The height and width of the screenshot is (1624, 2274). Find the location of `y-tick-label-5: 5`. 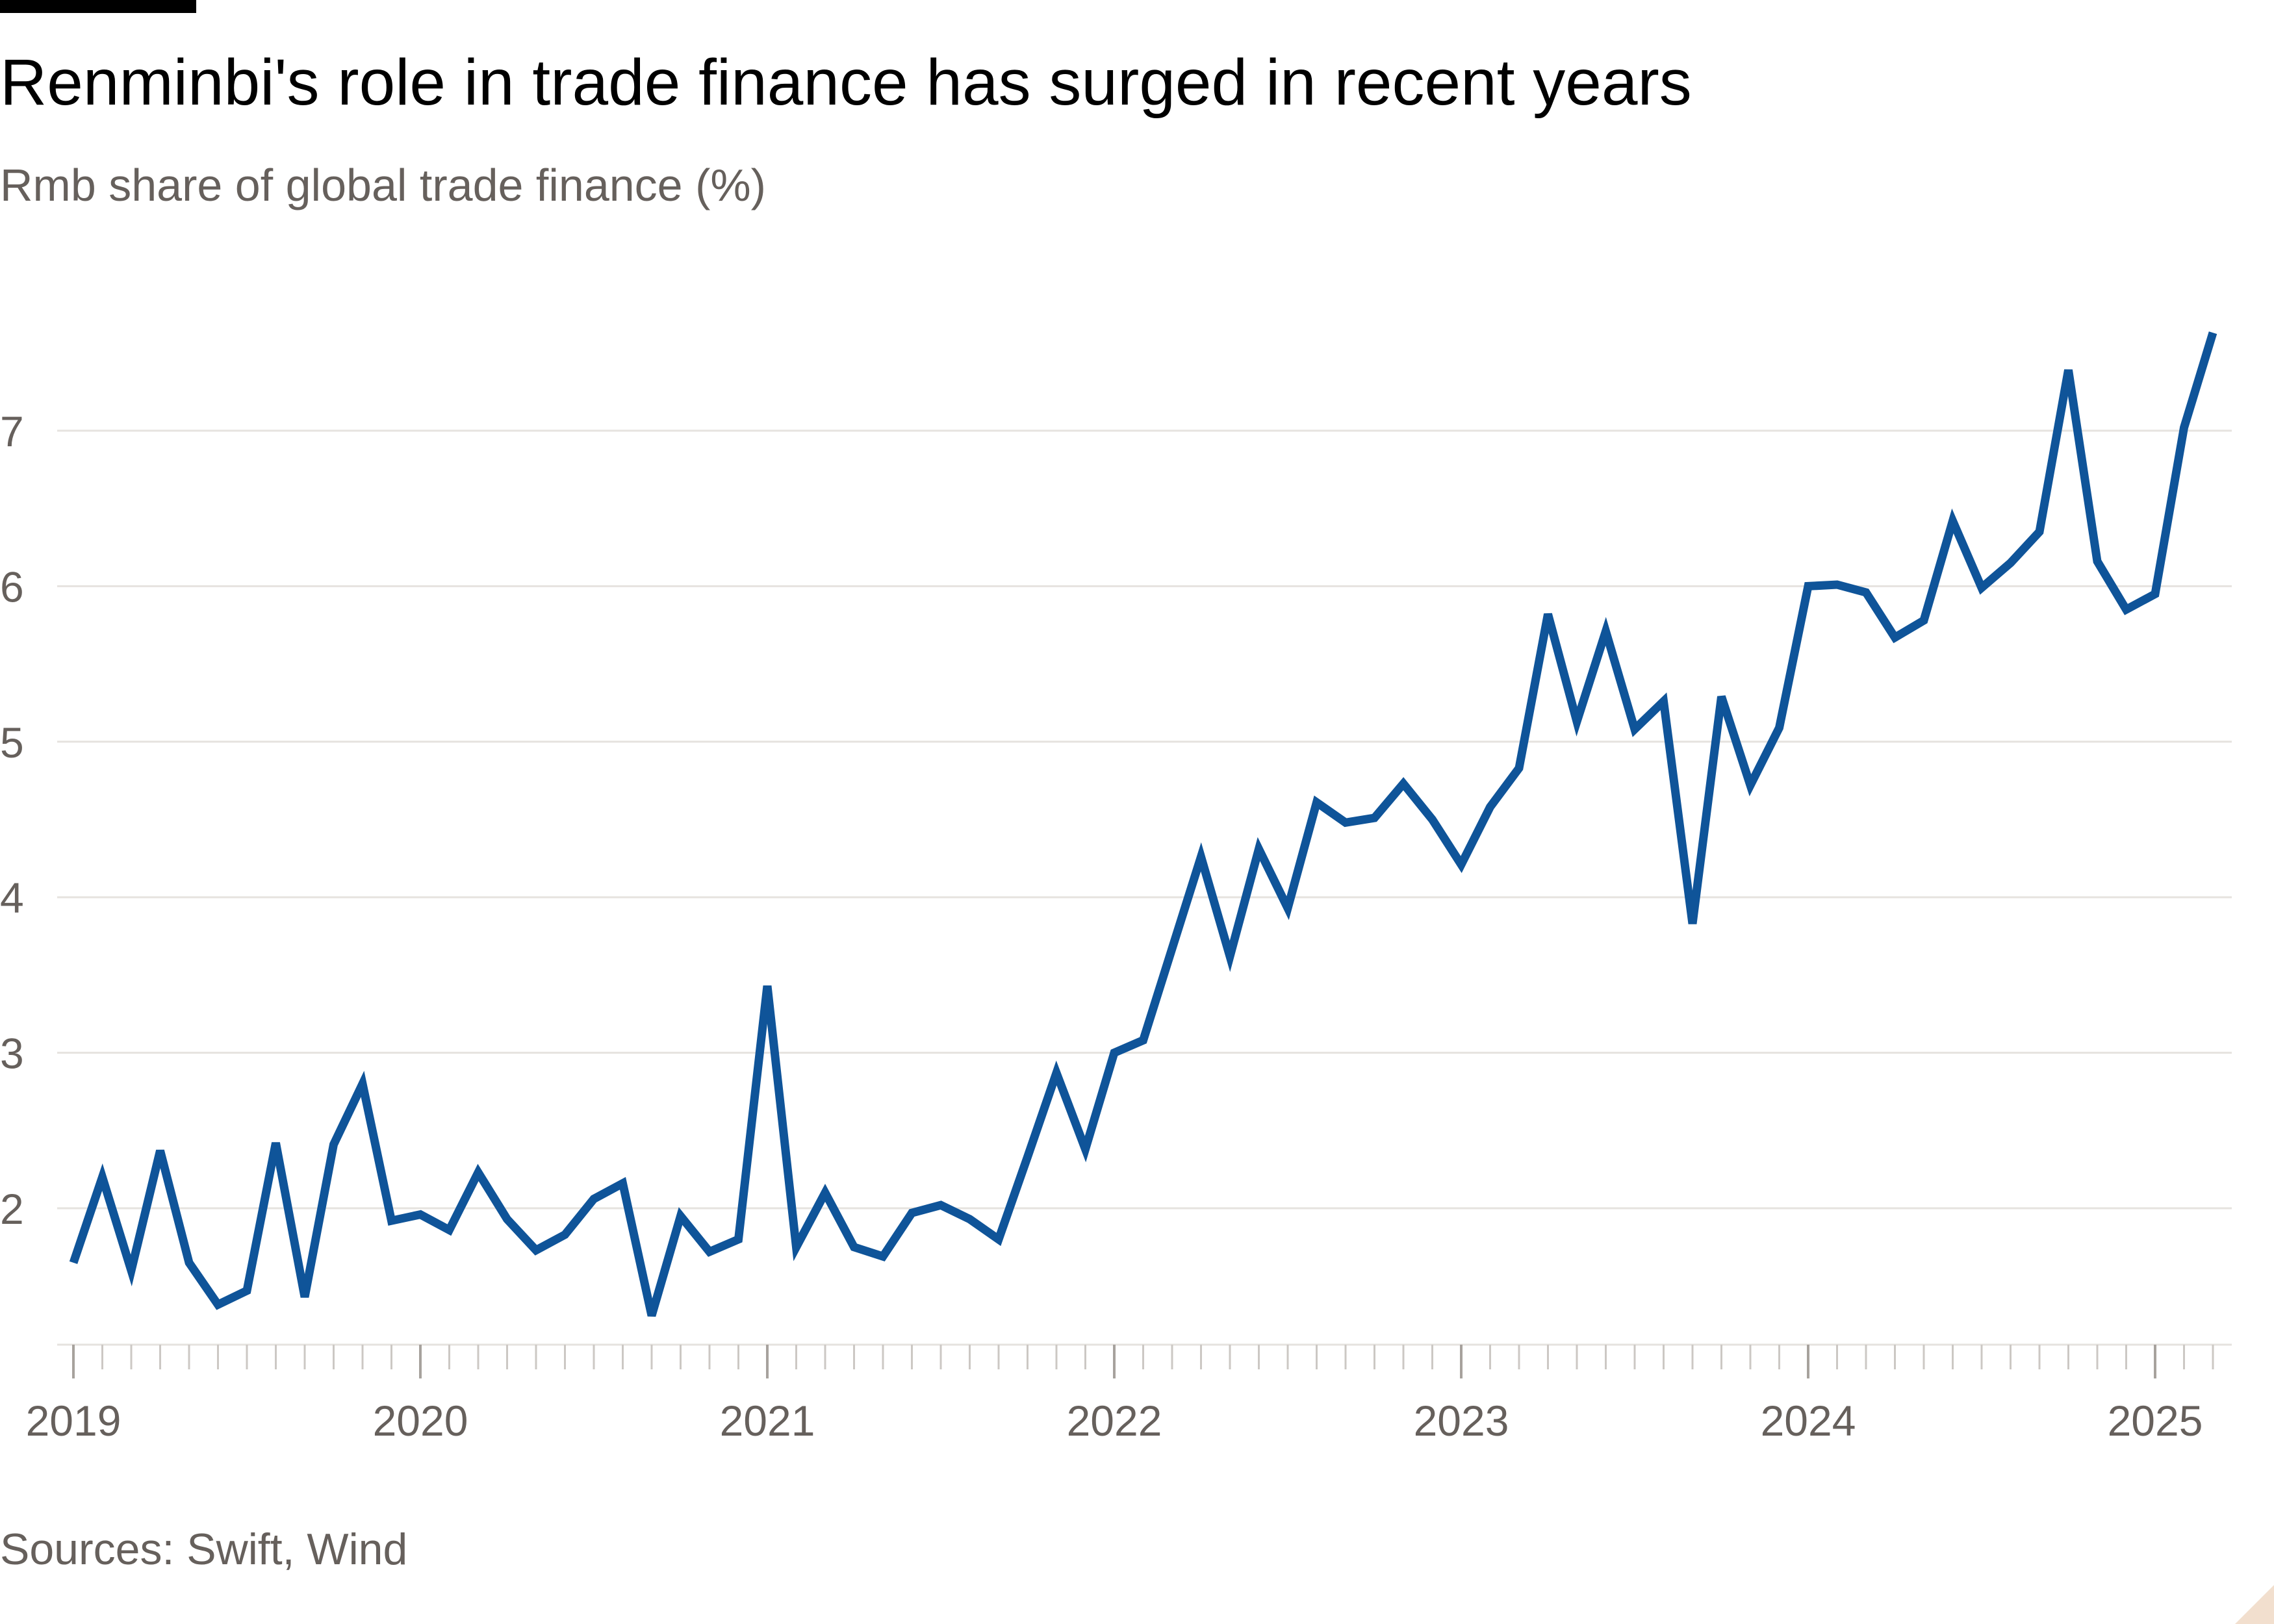

y-tick-label-5: 5 is located at coordinates (12, 742).